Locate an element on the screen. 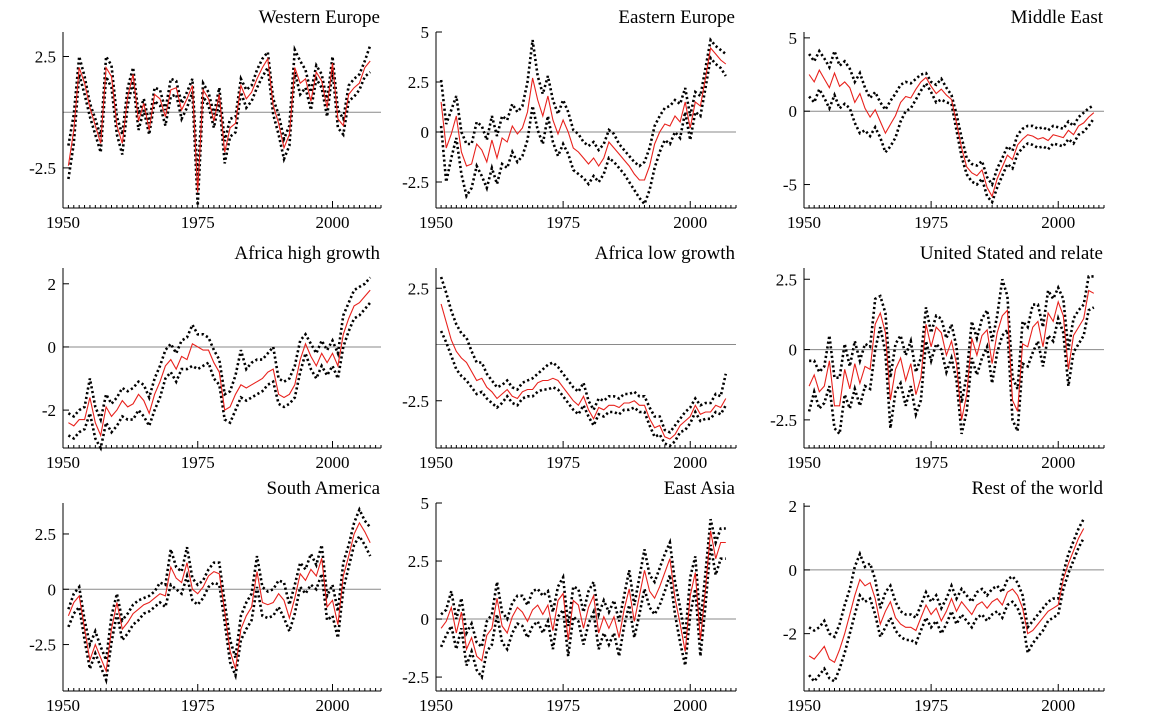  panel-5: 1950 1975 2000 -2.5 2.5 Africa low growth is located at coordinates (569, 357).